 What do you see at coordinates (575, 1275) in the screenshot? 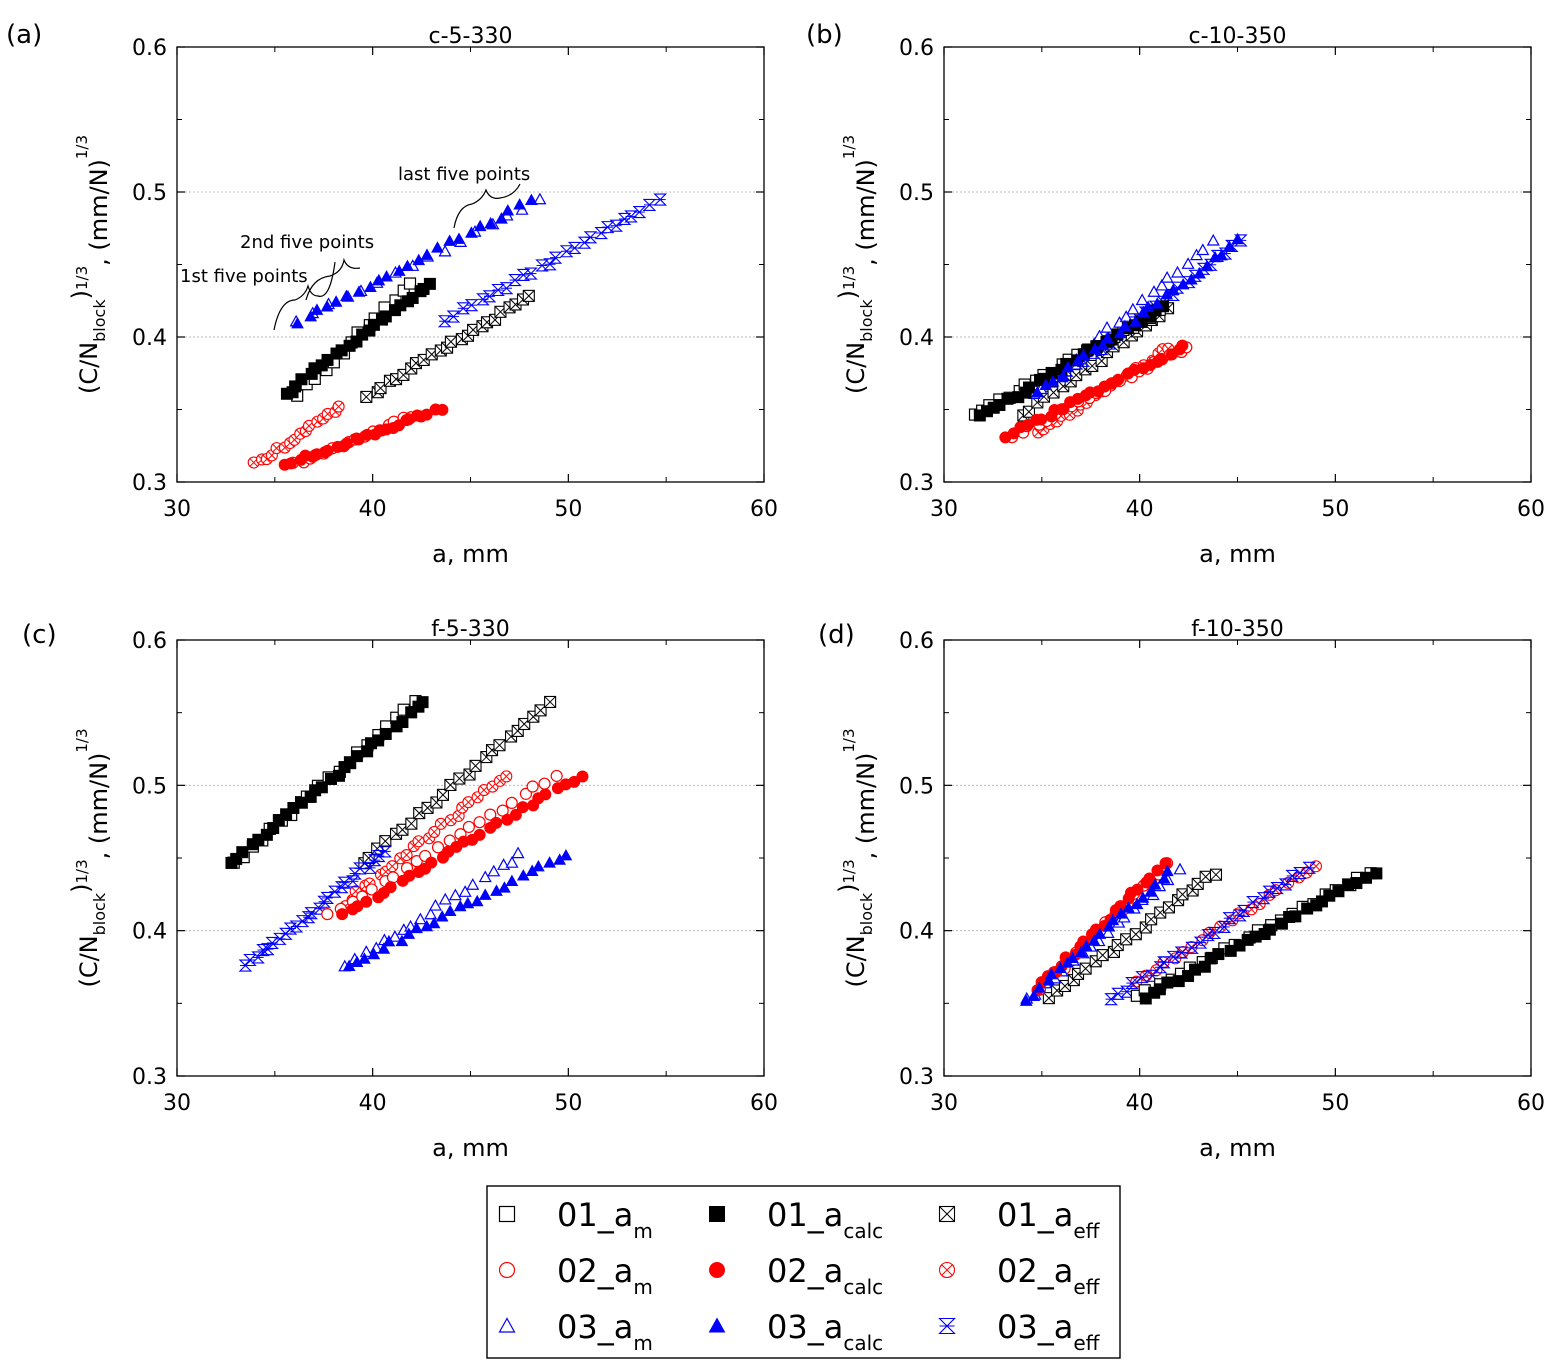
I see `legend-item-02-a-m: 02_am` at bounding box center [575, 1275].